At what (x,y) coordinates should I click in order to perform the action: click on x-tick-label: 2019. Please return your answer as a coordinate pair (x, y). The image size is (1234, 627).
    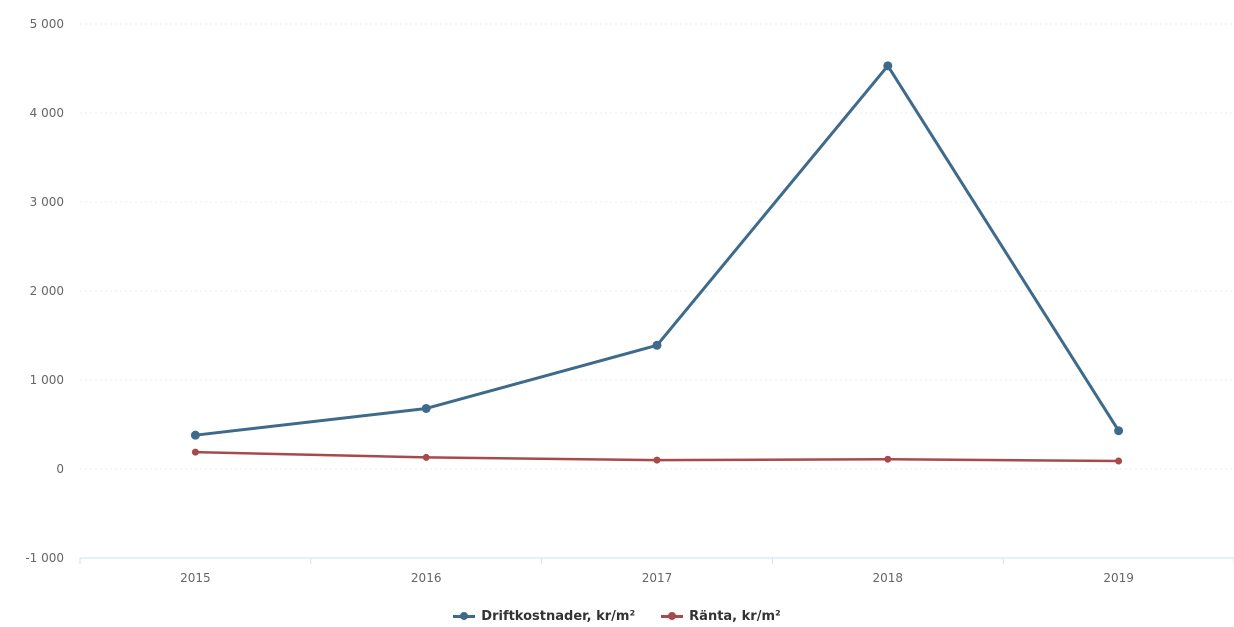
    Looking at the image, I should click on (1118, 578).